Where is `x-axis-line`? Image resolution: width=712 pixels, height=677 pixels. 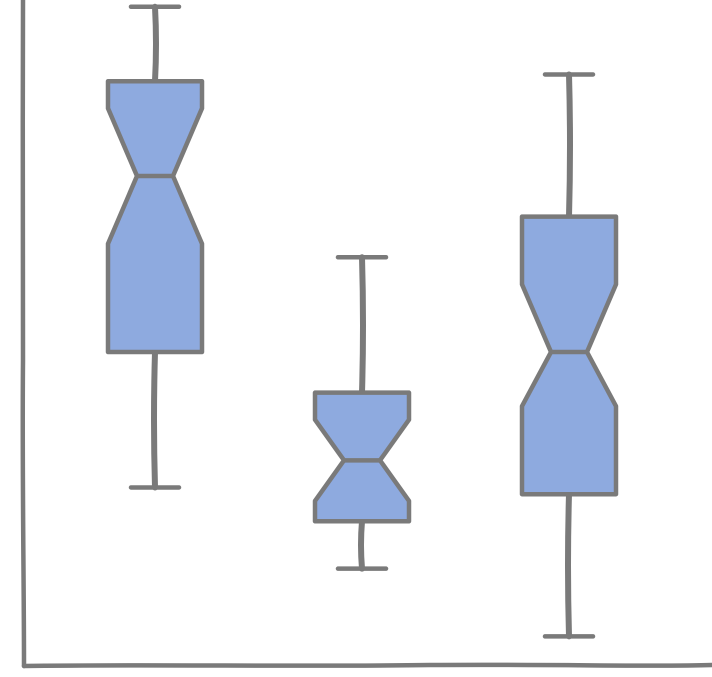 x-axis-line is located at coordinates (366, 665).